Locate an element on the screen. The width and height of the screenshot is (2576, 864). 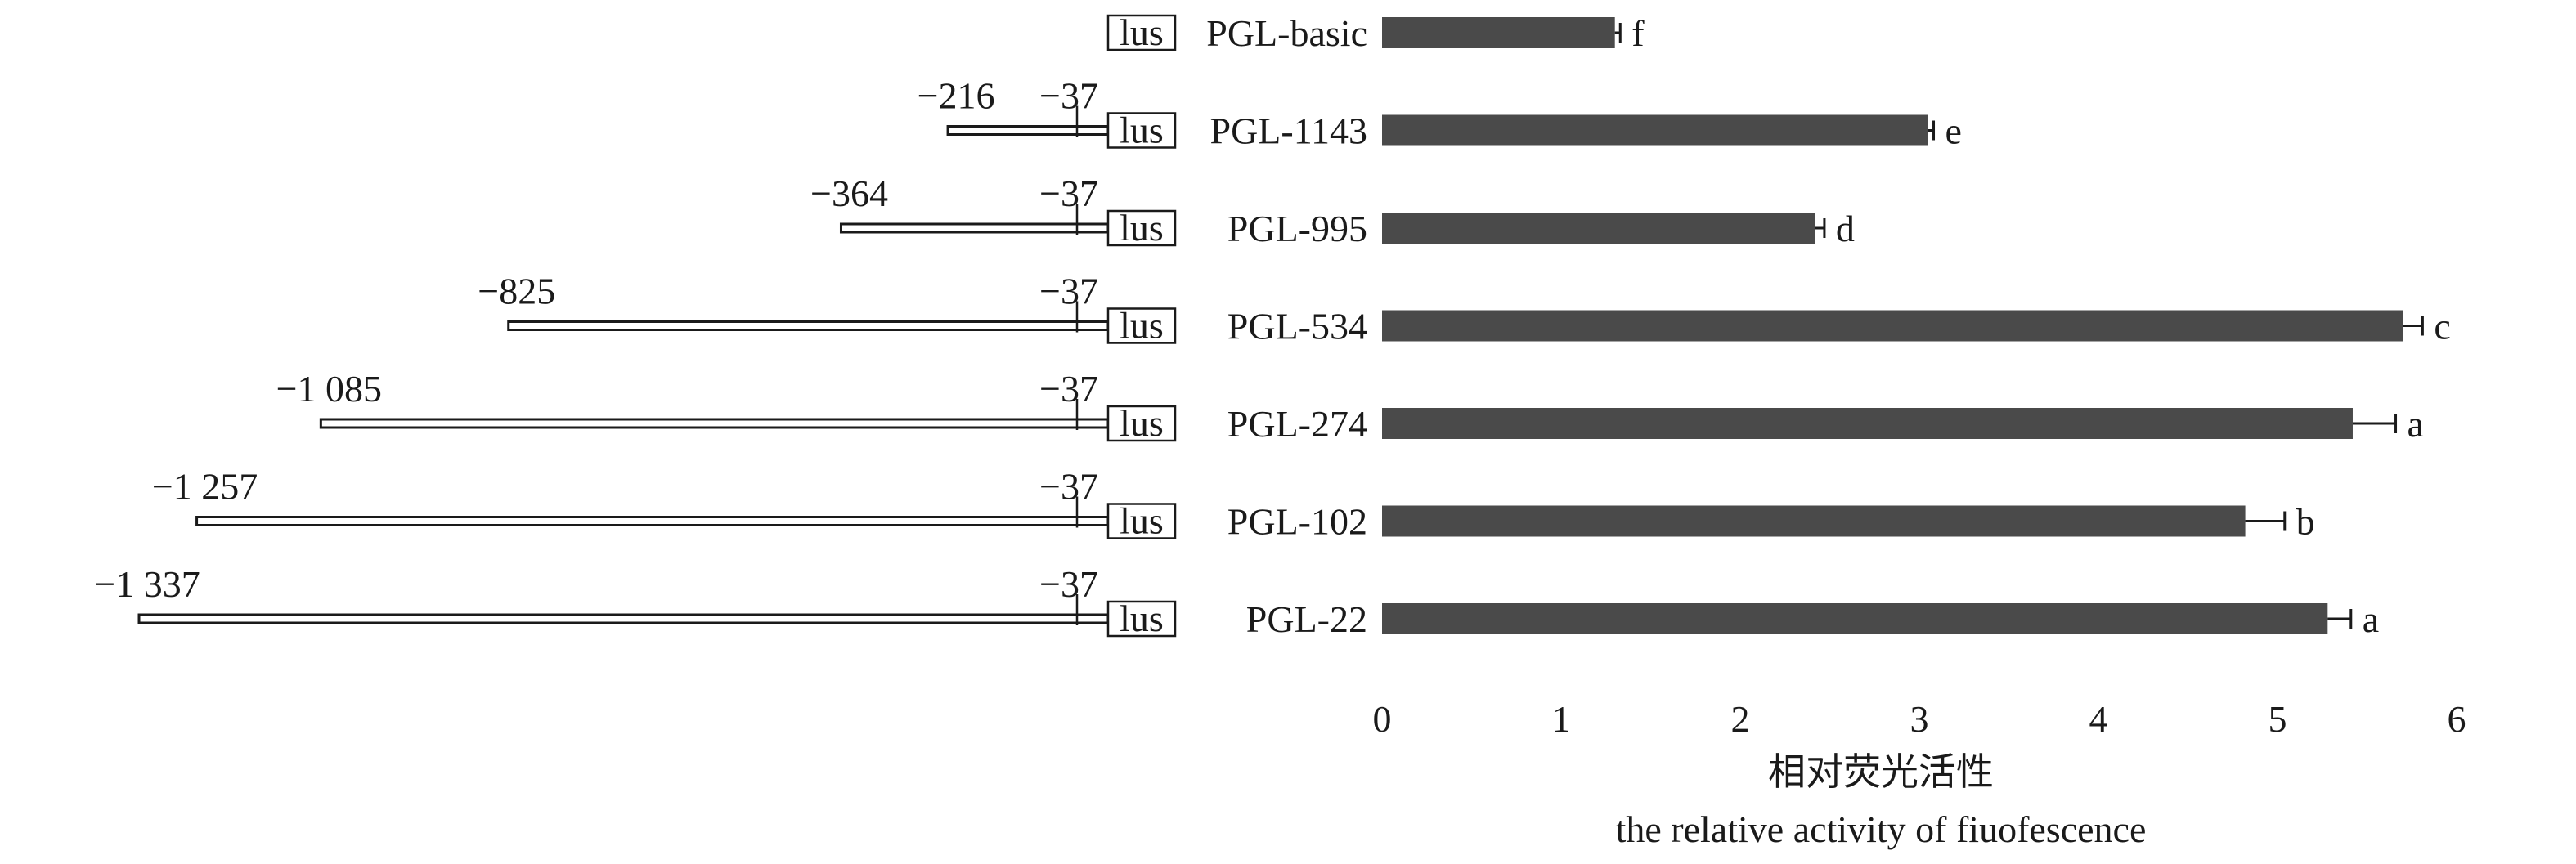
significance-letter: f is located at coordinates (1638, 33).